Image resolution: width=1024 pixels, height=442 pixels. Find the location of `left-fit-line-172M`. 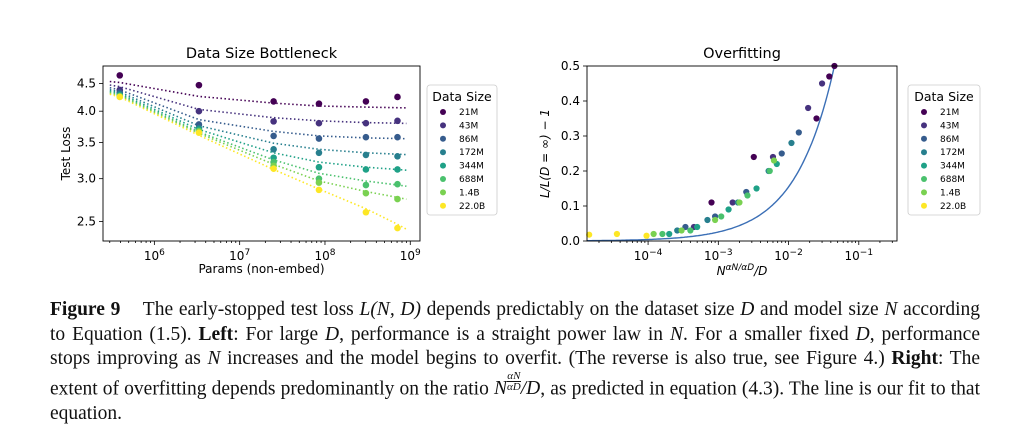

left-fit-line-172M is located at coordinates (258, 122).